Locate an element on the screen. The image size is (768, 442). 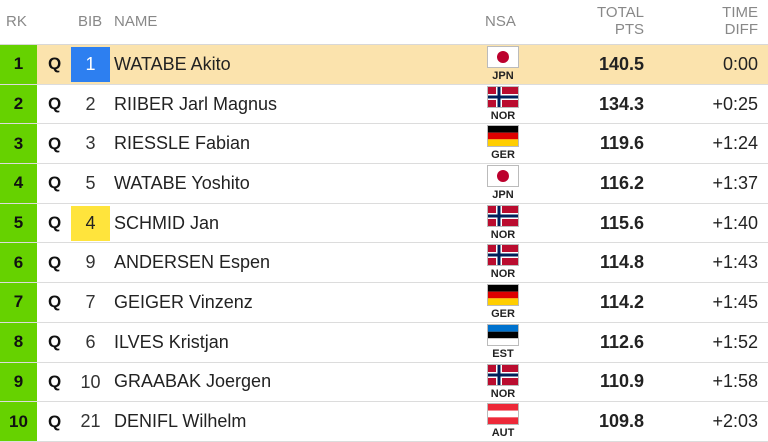
bib-cell: 7 is located at coordinates (90, 302).